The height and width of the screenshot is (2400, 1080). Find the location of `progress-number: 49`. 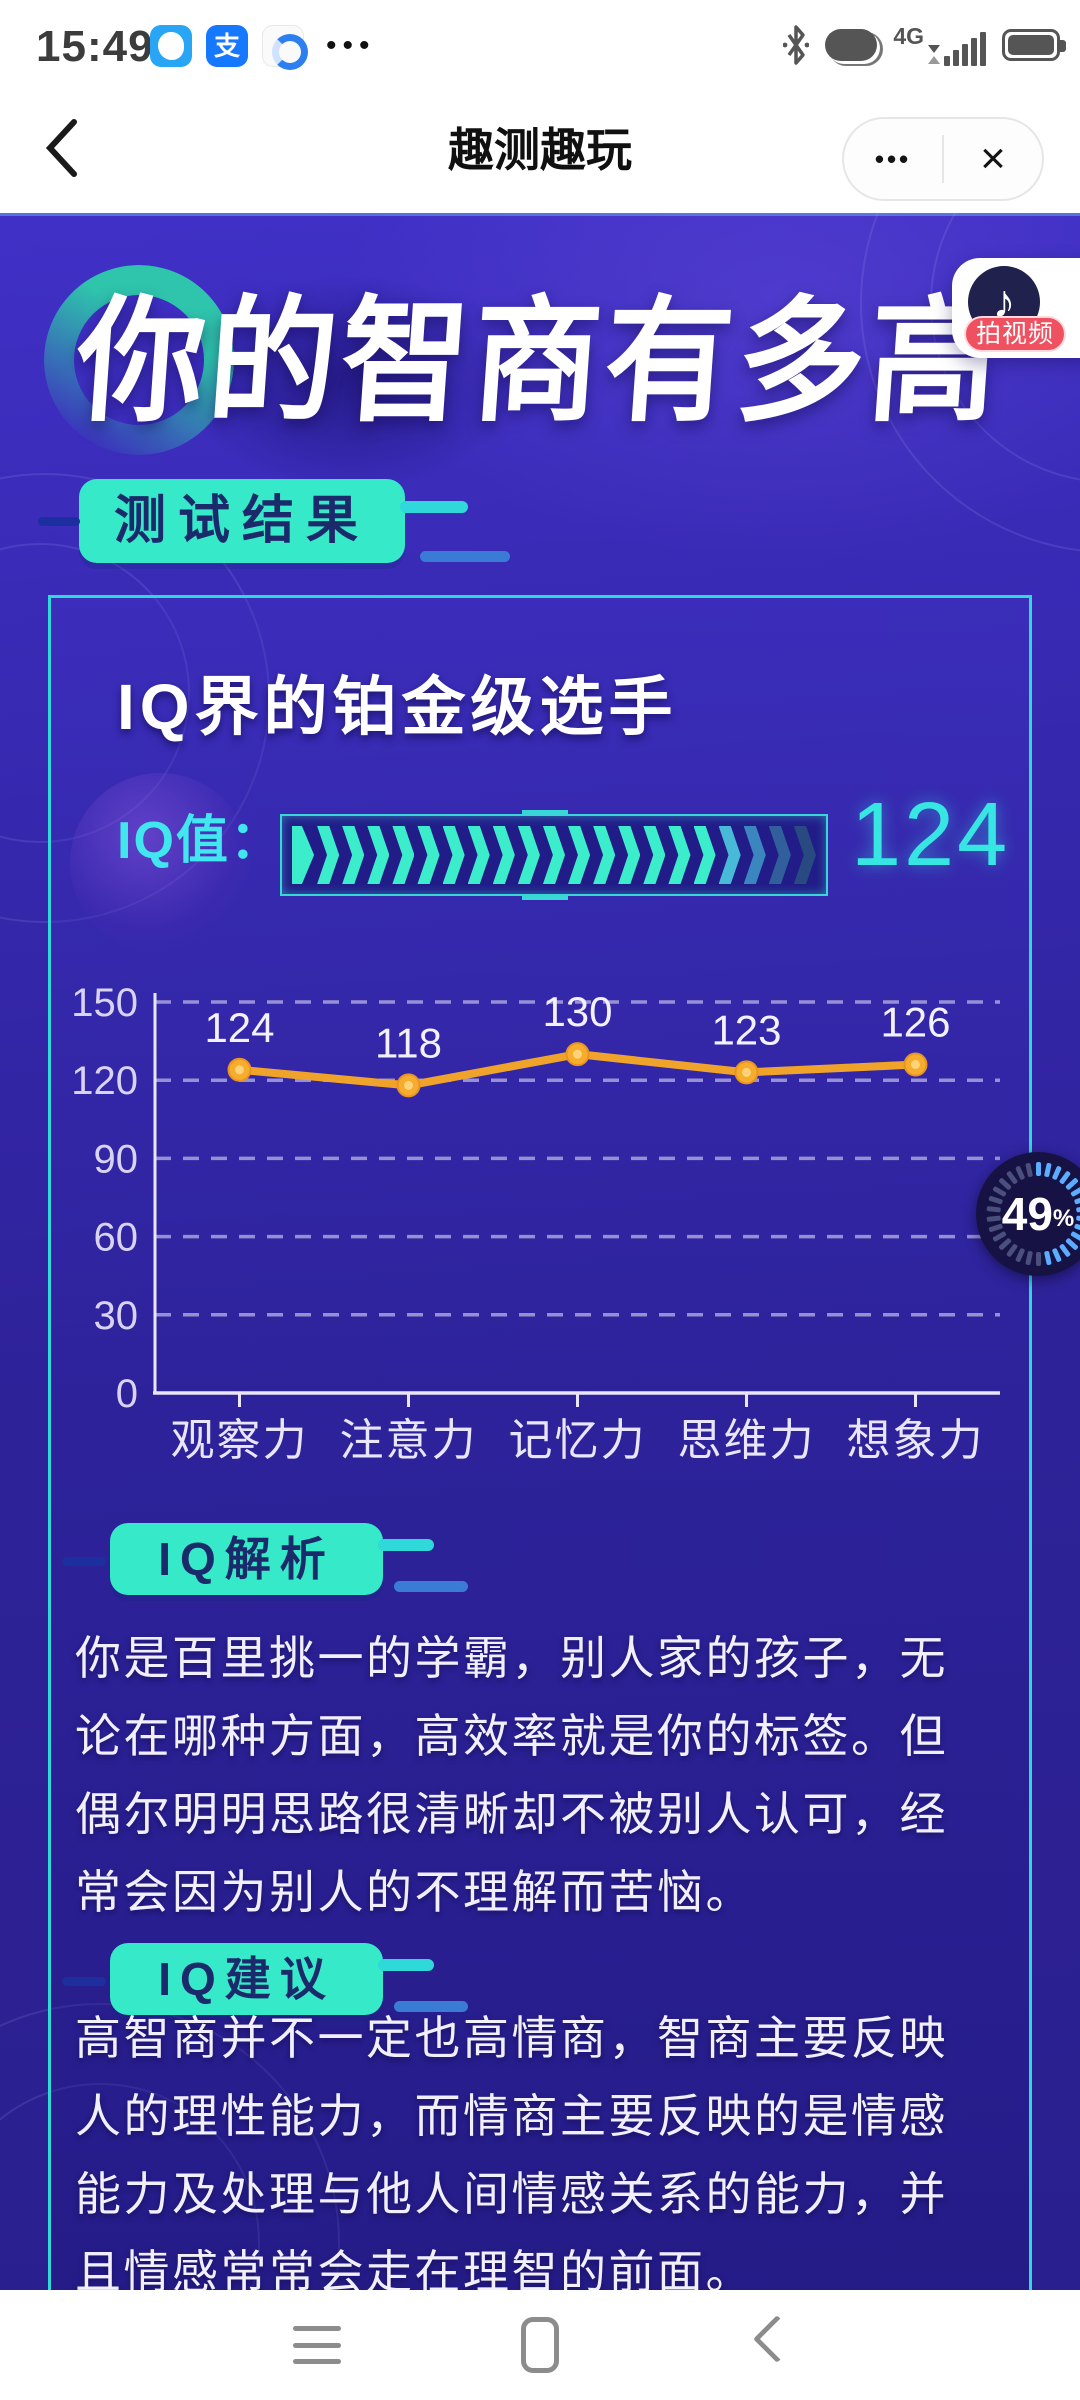

progress-number: 49 is located at coordinates (1027, 1214).